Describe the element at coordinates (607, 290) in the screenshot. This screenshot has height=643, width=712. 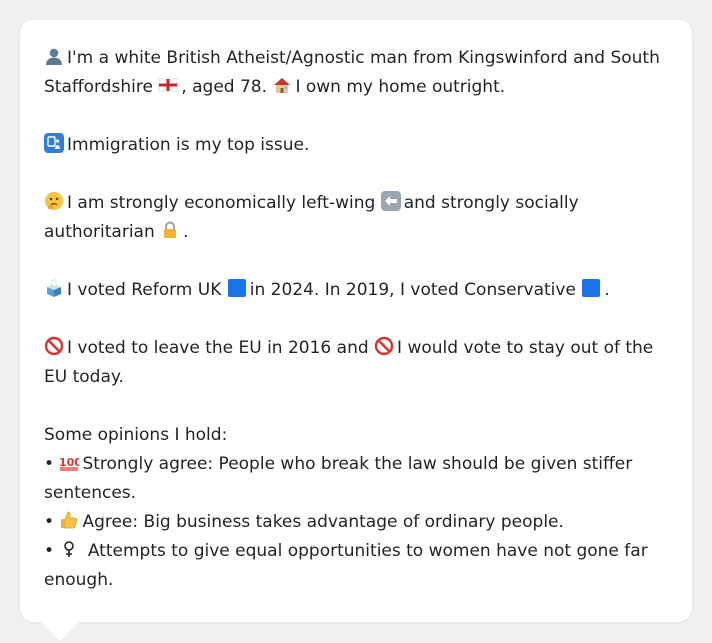
I see `vote-2019-end: .` at that location.